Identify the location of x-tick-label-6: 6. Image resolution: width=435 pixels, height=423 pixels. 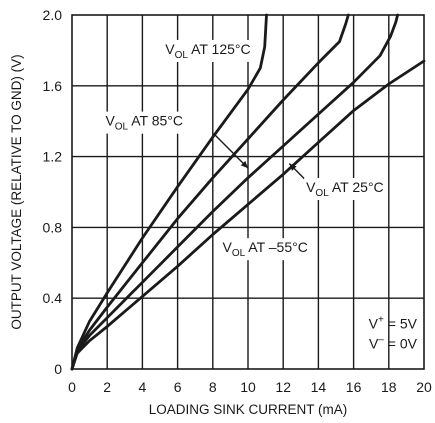
(178, 387).